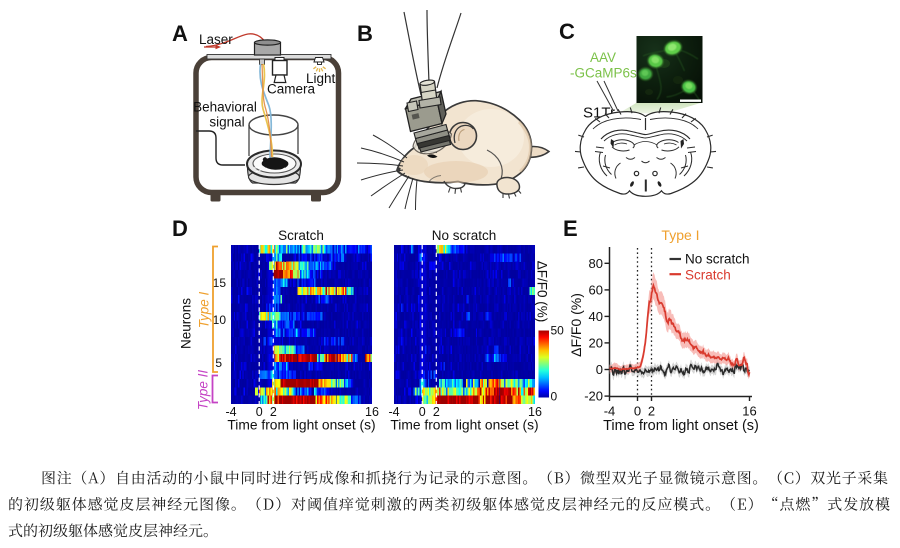 This screenshot has height=548, width=900. I want to click on svg-text: Behavioral, so click(225, 107).